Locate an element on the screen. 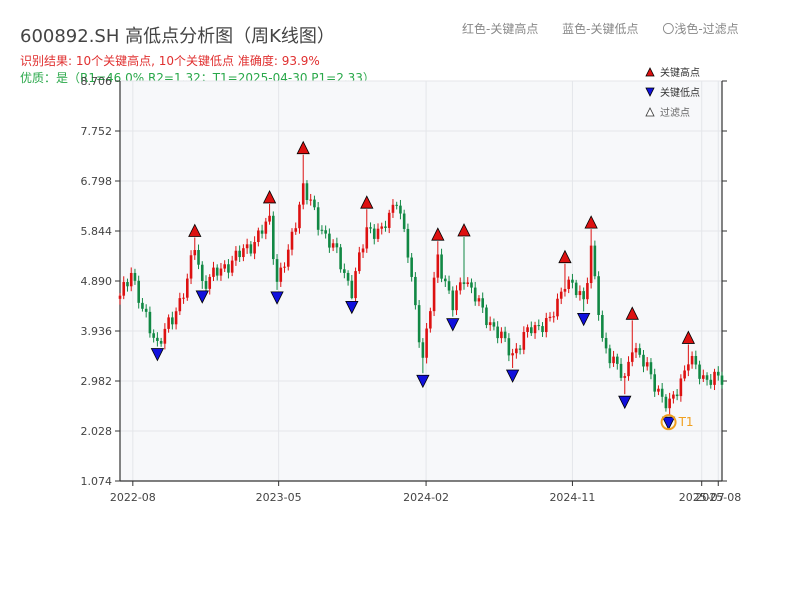 The height and width of the screenshot is (600, 800). result-summary: 识别结果: 10个关键高点, 10个关键低点 准确度: 93.9% is located at coordinates (170, 61).